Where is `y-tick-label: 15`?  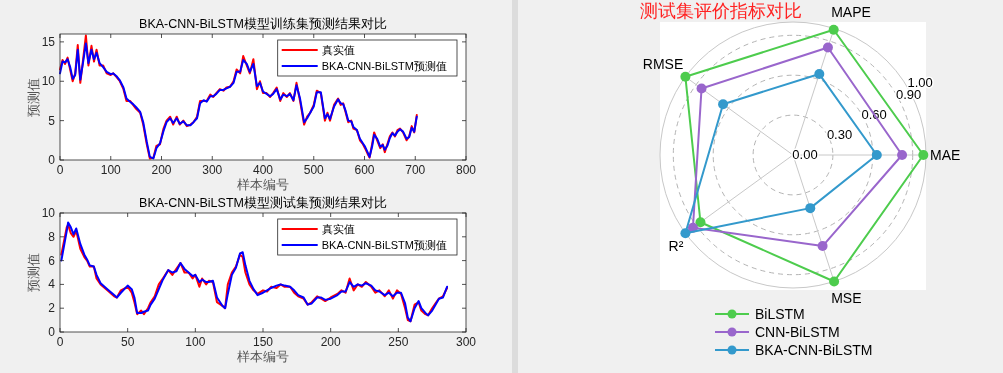
y-tick-label: 15 is located at coordinates (48, 41).